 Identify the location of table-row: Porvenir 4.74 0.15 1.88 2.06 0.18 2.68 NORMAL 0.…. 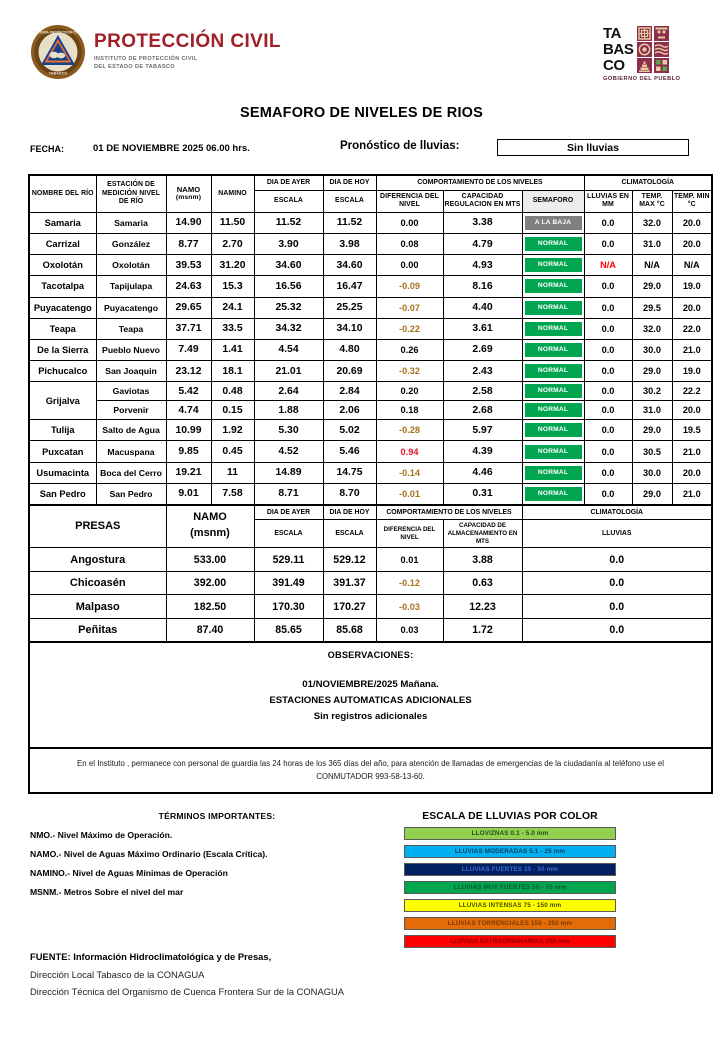
(371, 410).